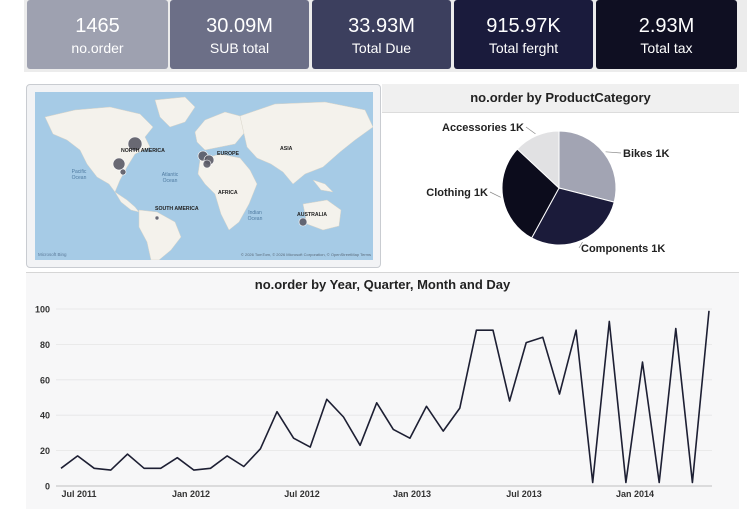  I want to click on y-tick-label: 80, so click(45, 345).